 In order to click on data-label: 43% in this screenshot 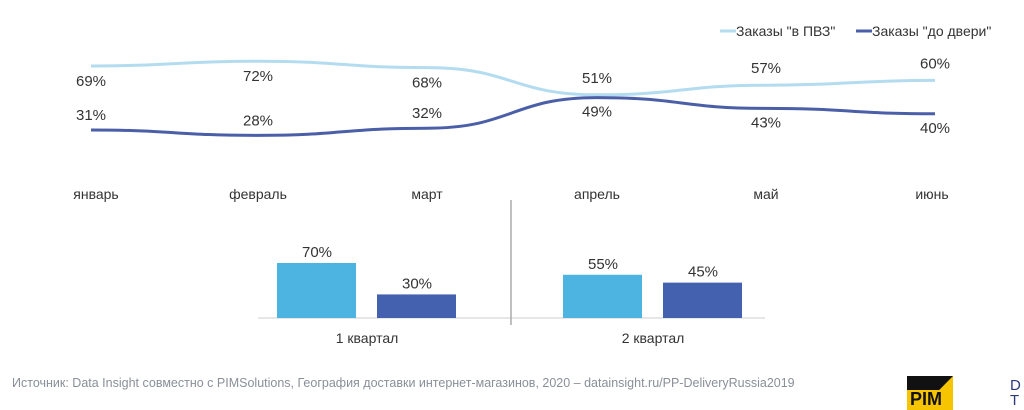, I will do `click(766, 122)`.